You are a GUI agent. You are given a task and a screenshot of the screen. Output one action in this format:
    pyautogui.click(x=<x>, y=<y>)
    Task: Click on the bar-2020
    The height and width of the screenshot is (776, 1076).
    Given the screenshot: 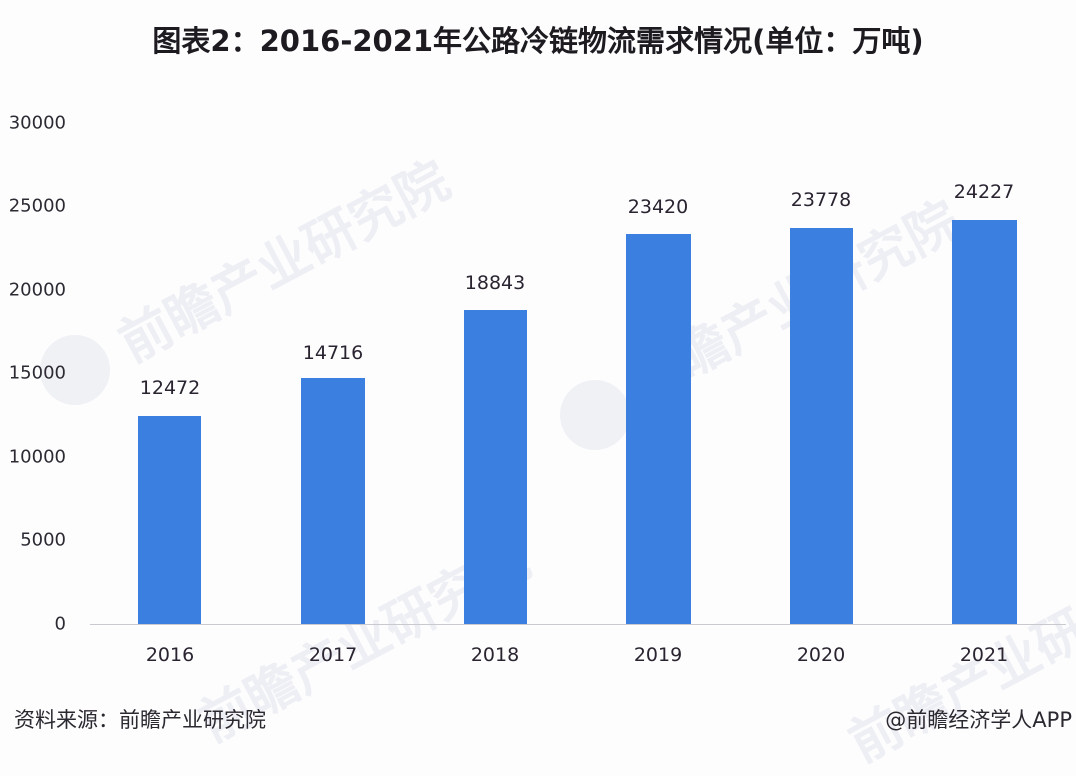 What is the action you would take?
    pyautogui.click(x=821, y=426)
    